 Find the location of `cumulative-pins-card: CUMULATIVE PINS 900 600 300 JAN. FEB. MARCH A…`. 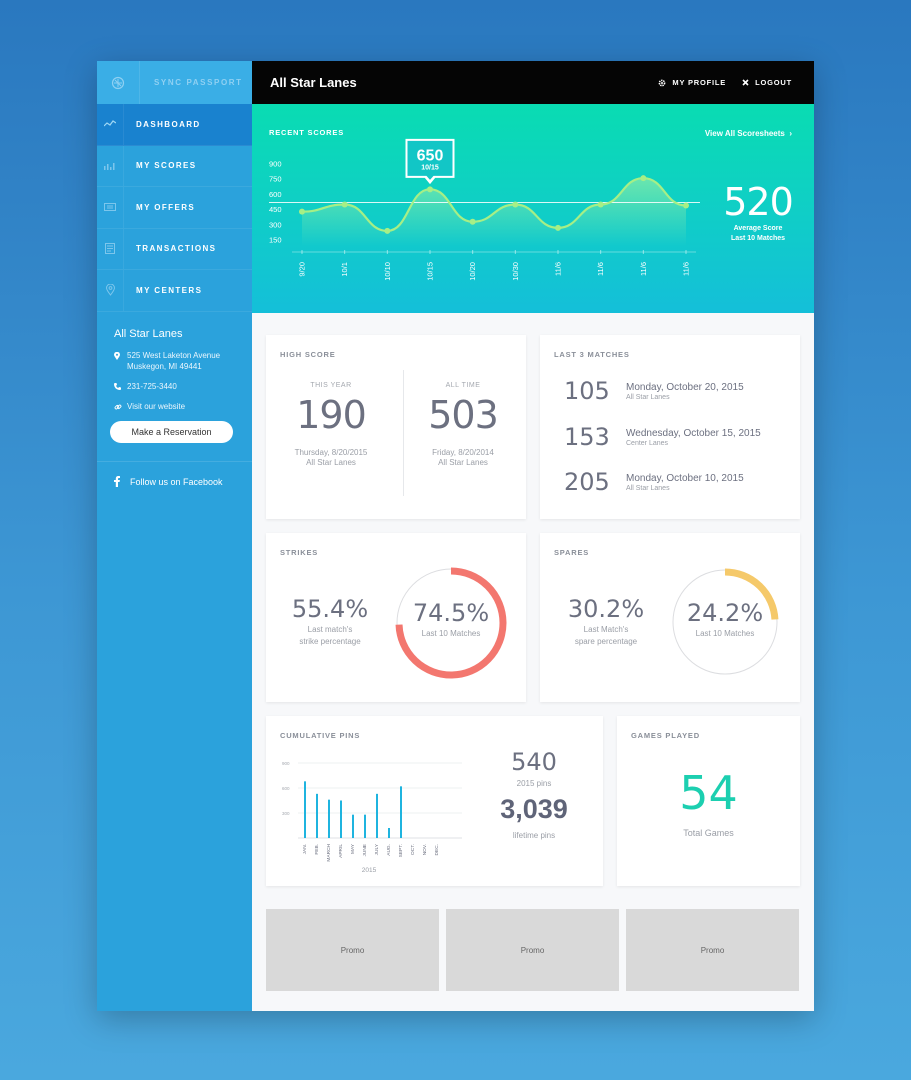

cumulative-pins-card: CUMULATIVE PINS 900 600 300 JAN. FEB. MARCH A… is located at coordinates (434, 801).